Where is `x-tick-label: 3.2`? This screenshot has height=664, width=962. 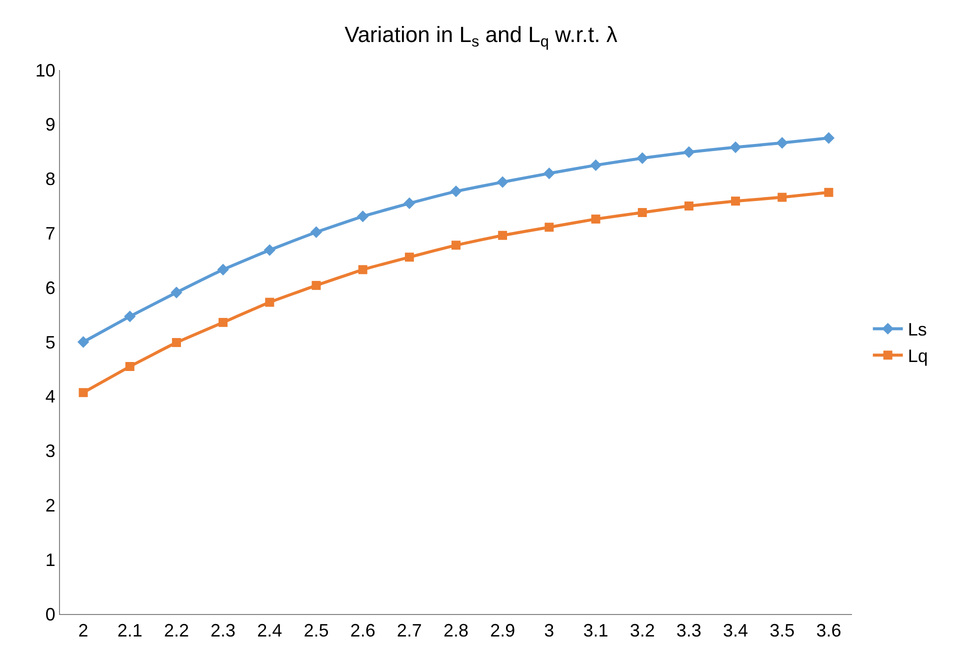 x-tick-label: 3.2 is located at coordinates (642, 630).